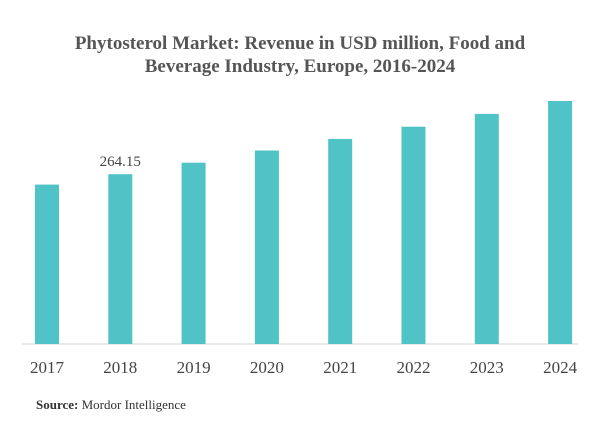  Describe the element at coordinates (267, 367) in the screenshot. I see `x-tick-label-2020: 2020` at that location.